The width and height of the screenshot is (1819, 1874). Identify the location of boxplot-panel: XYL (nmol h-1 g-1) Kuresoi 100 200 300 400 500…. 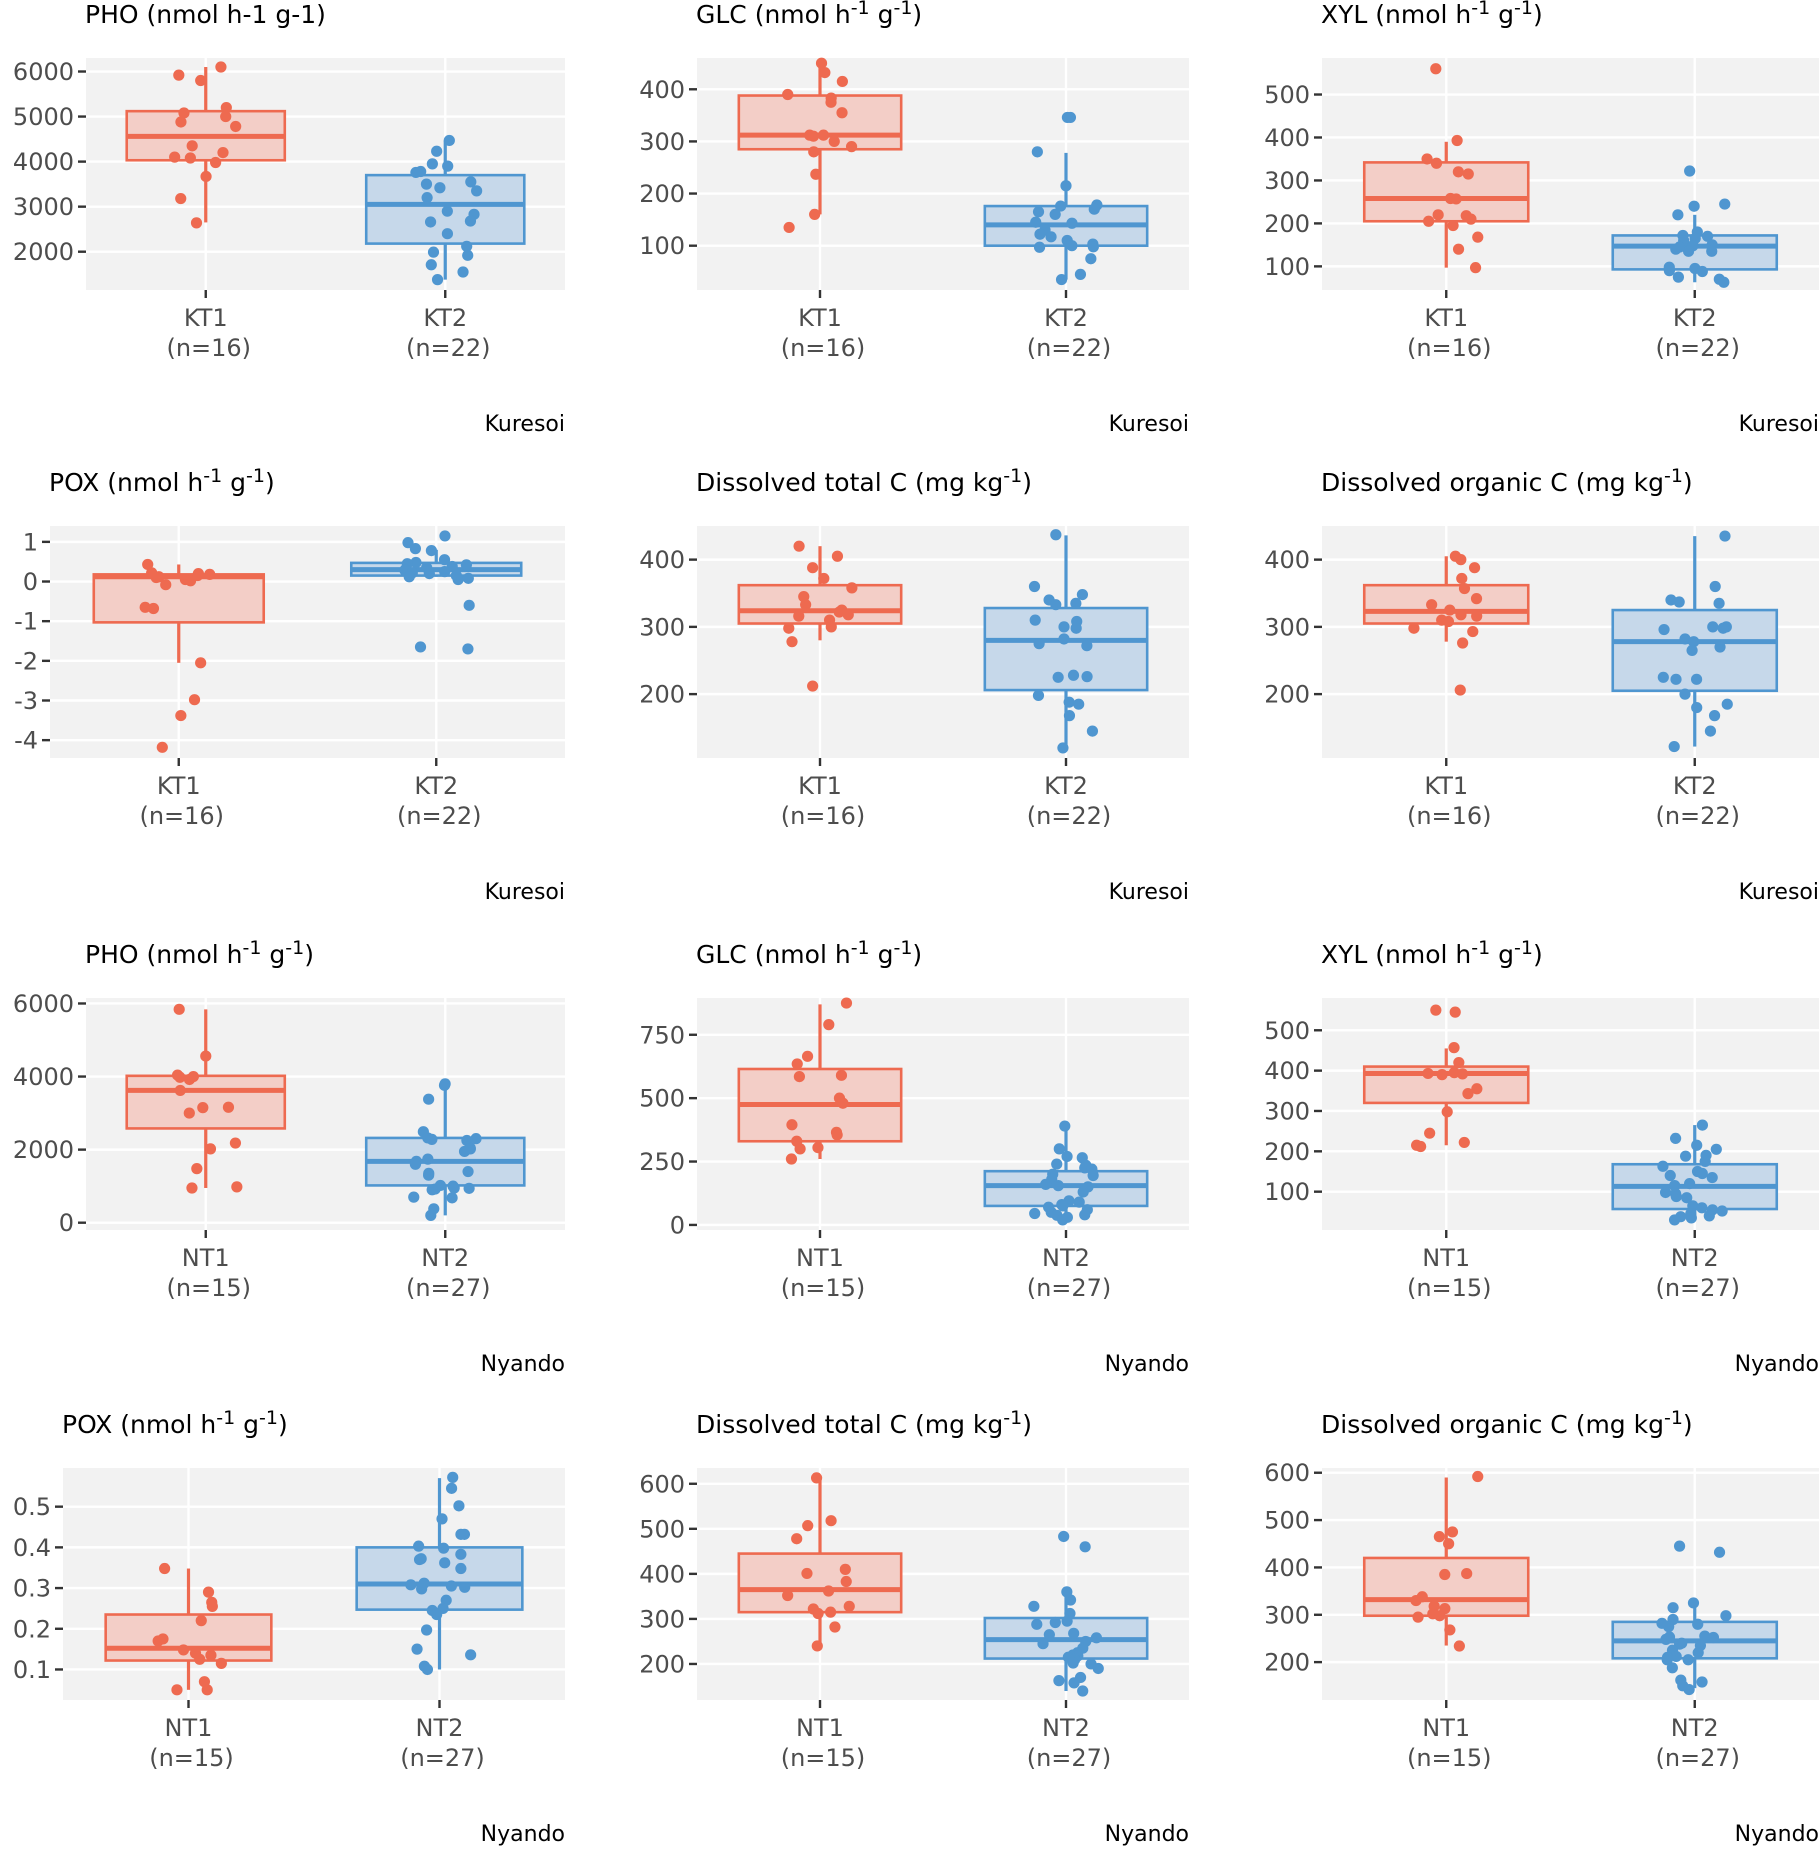
(1527, 232).